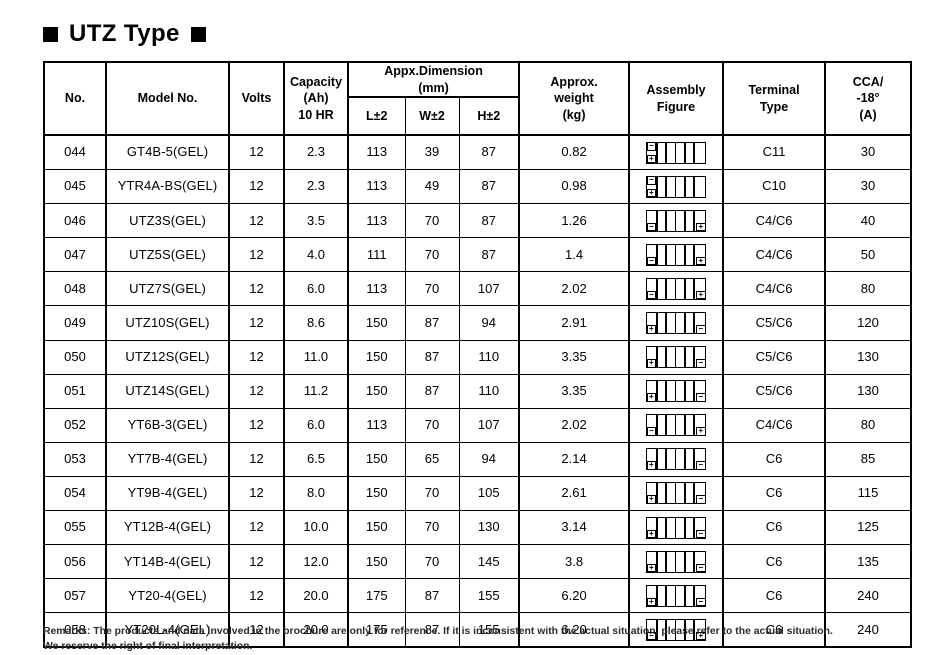  I want to click on cell-cca: 85, so click(868, 459).